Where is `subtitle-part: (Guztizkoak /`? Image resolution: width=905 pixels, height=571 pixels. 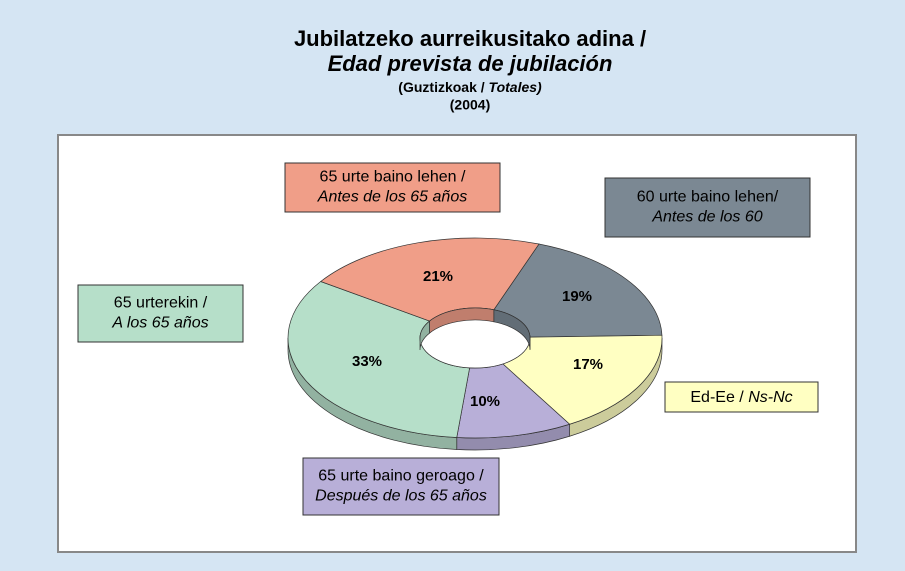 subtitle-part: (Guztizkoak / is located at coordinates (441, 87).